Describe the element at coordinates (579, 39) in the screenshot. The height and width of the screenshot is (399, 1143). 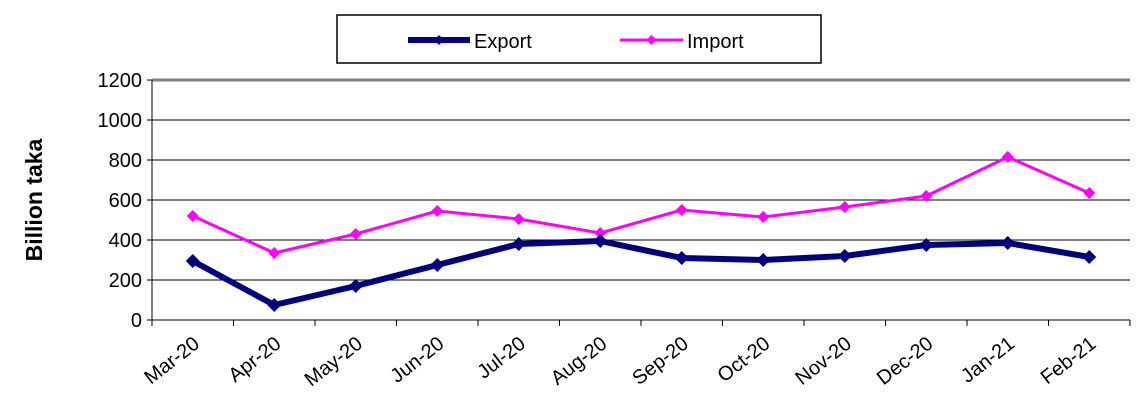
I see `legend: Export Import` at that location.